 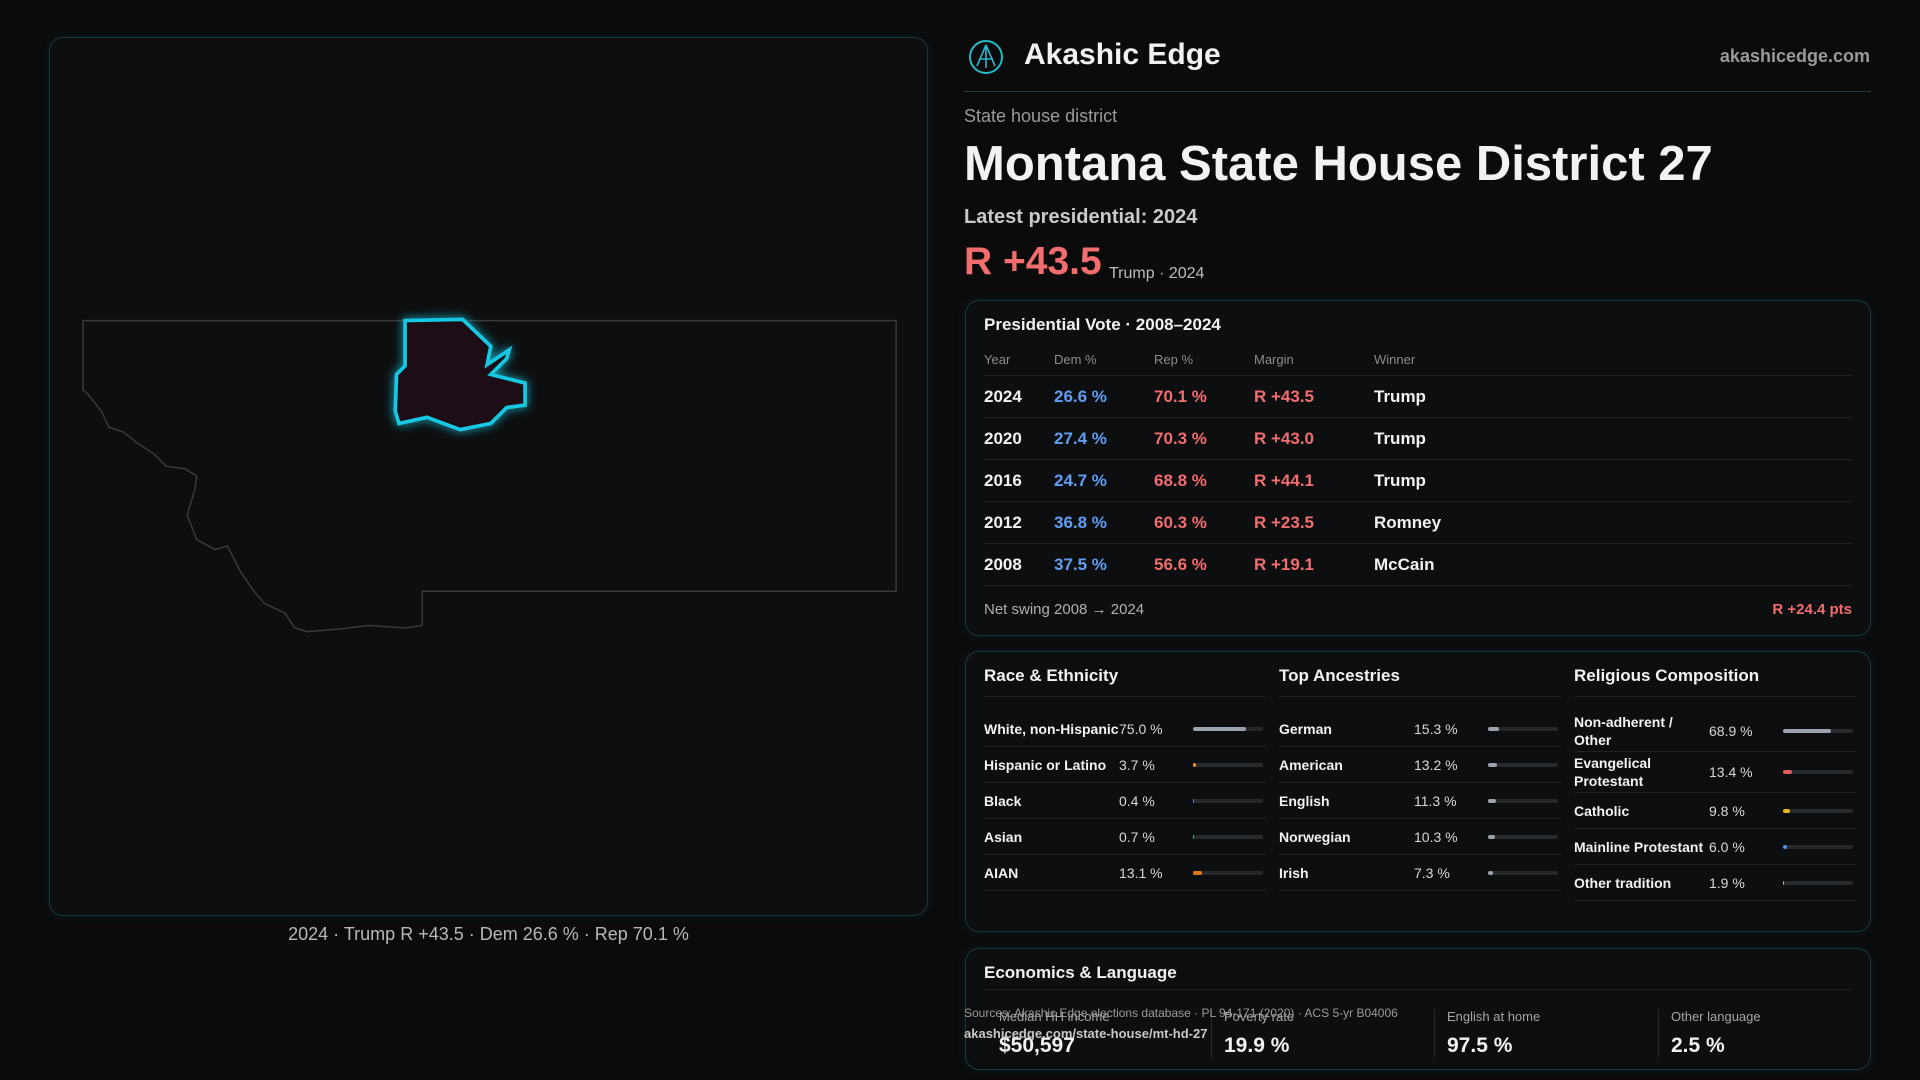 What do you see at coordinates (1420, 837) in the screenshot?
I see `demo-row: Norwegian 10.3 %` at bounding box center [1420, 837].